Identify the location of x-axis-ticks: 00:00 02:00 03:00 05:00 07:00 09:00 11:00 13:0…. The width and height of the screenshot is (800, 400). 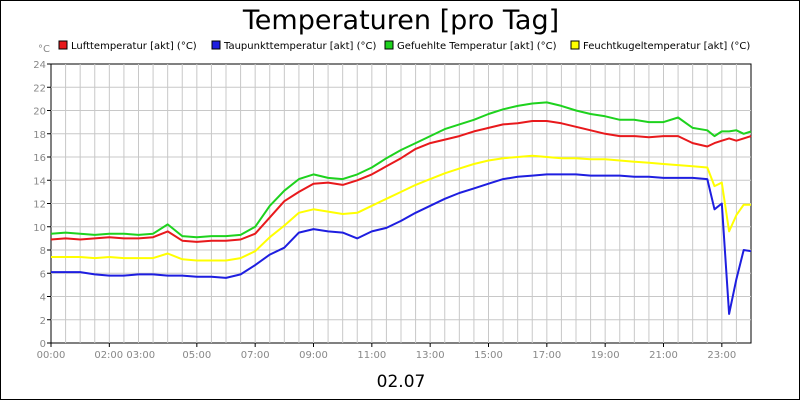
(386, 352).